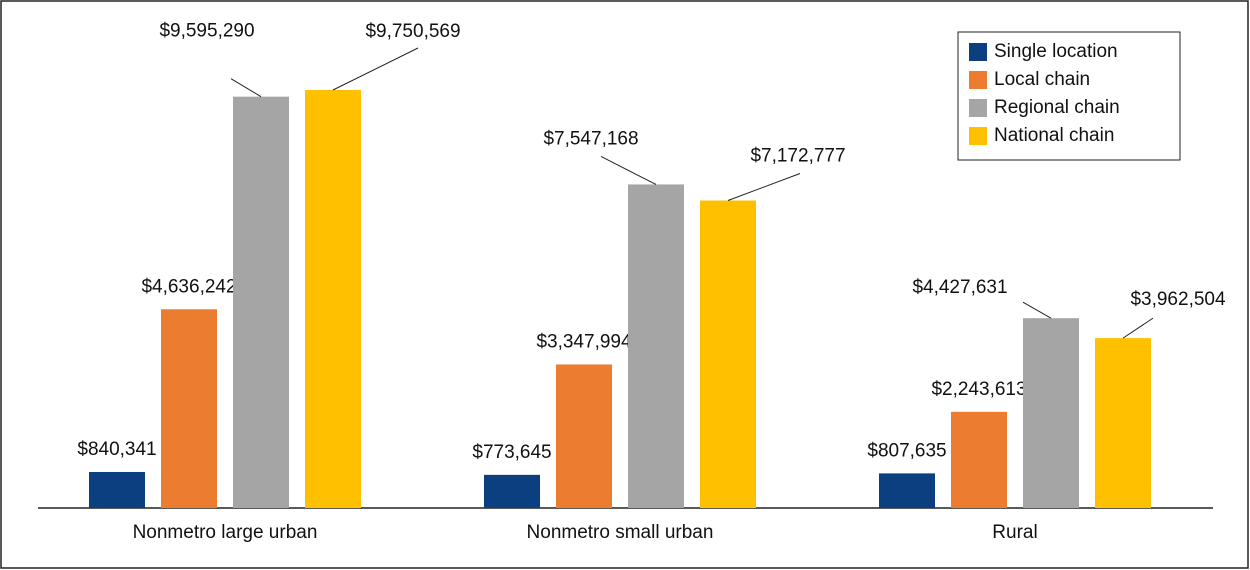 The height and width of the screenshot is (570, 1250). I want to click on legend-label: Local chain, so click(1042, 79).